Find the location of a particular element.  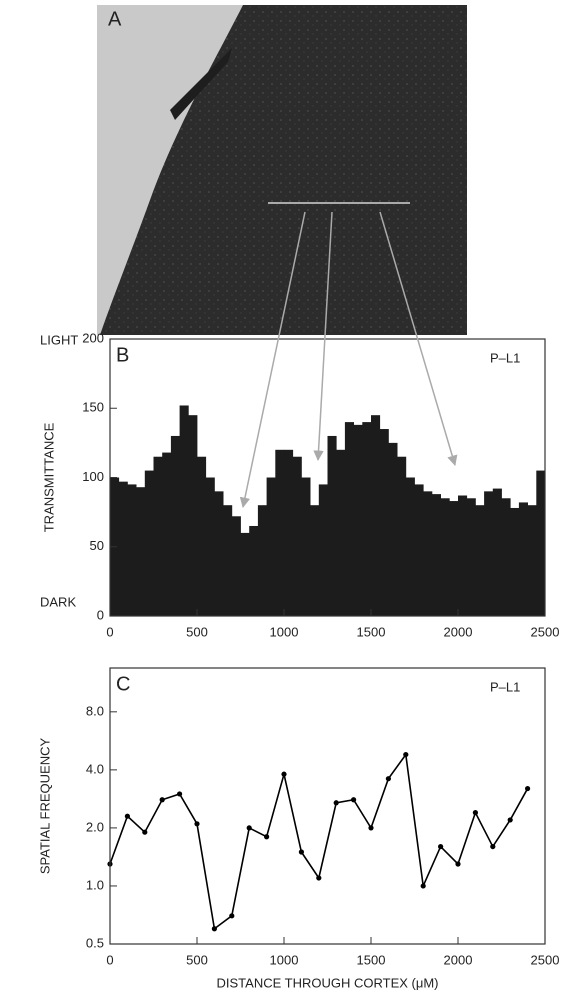

y-tick-label: 0 is located at coordinates (100, 614).